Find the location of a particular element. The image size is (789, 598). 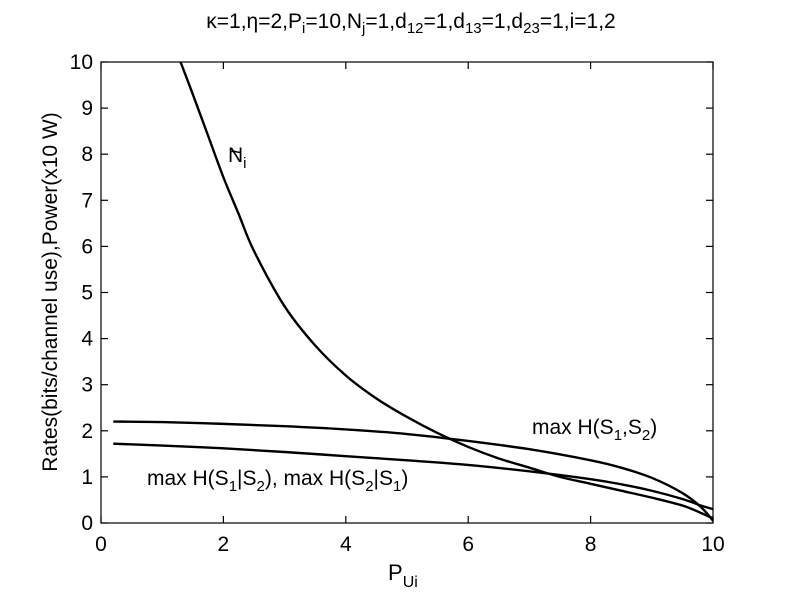

x-axis-label: PUi is located at coordinates (403, 575).